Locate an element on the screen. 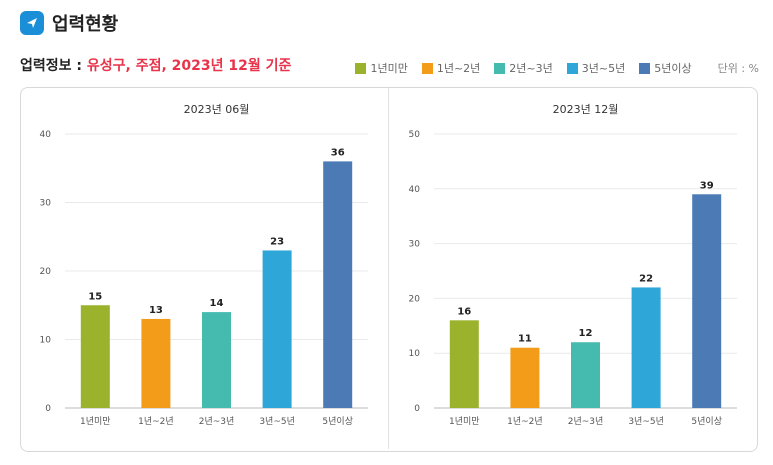  panel-divider is located at coordinates (388, 268).